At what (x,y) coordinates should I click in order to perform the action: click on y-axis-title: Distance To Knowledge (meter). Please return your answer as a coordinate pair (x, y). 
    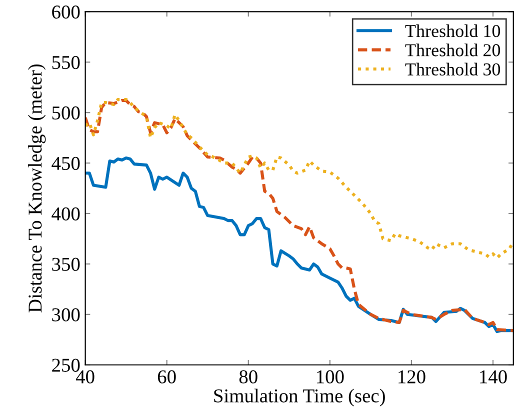
    Looking at the image, I should click on (37, 188).